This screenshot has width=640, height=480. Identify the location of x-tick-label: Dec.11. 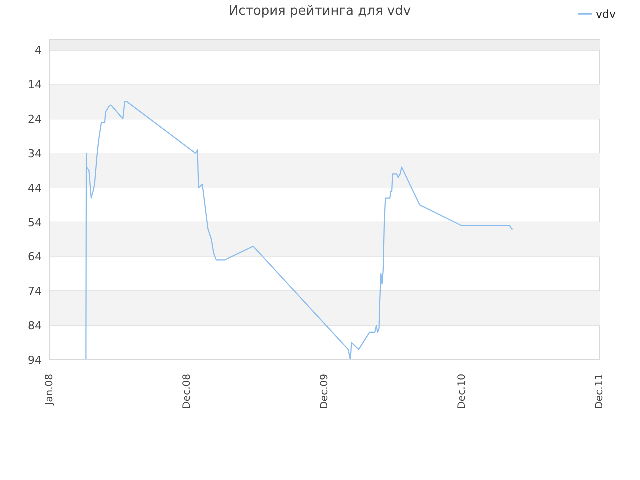
(600, 392).